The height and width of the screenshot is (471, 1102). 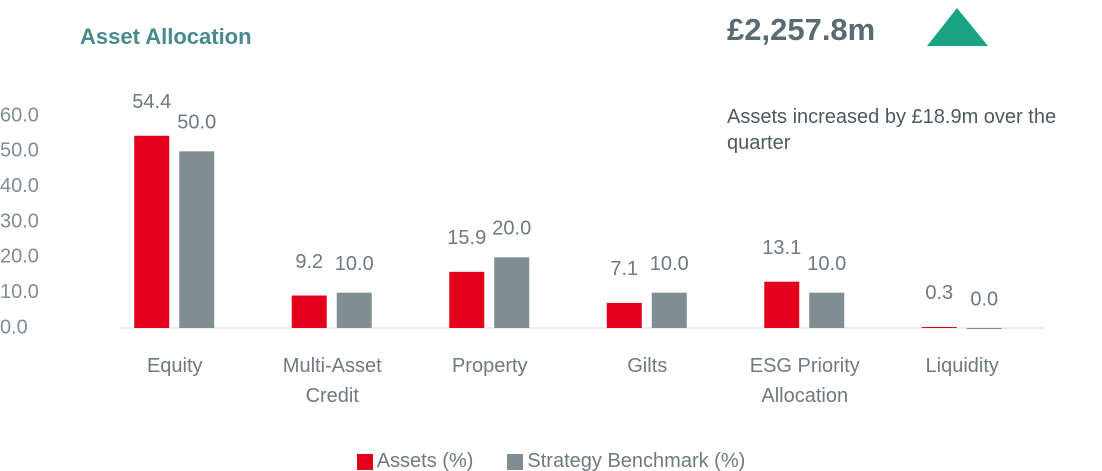 What do you see at coordinates (309, 262) in the screenshot?
I see `value-label: 9.2` at bounding box center [309, 262].